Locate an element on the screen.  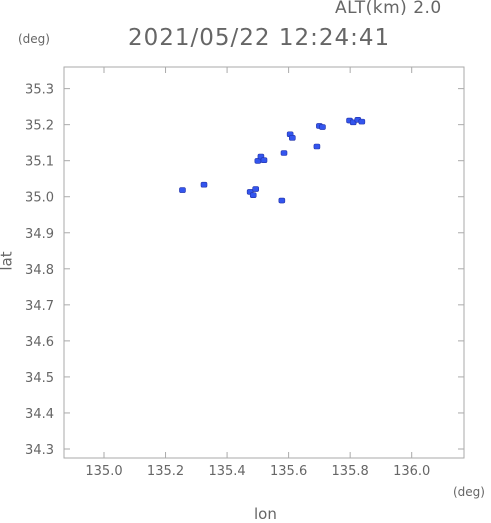
y-tick-label: 34.5 is located at coordinates (39, 378).